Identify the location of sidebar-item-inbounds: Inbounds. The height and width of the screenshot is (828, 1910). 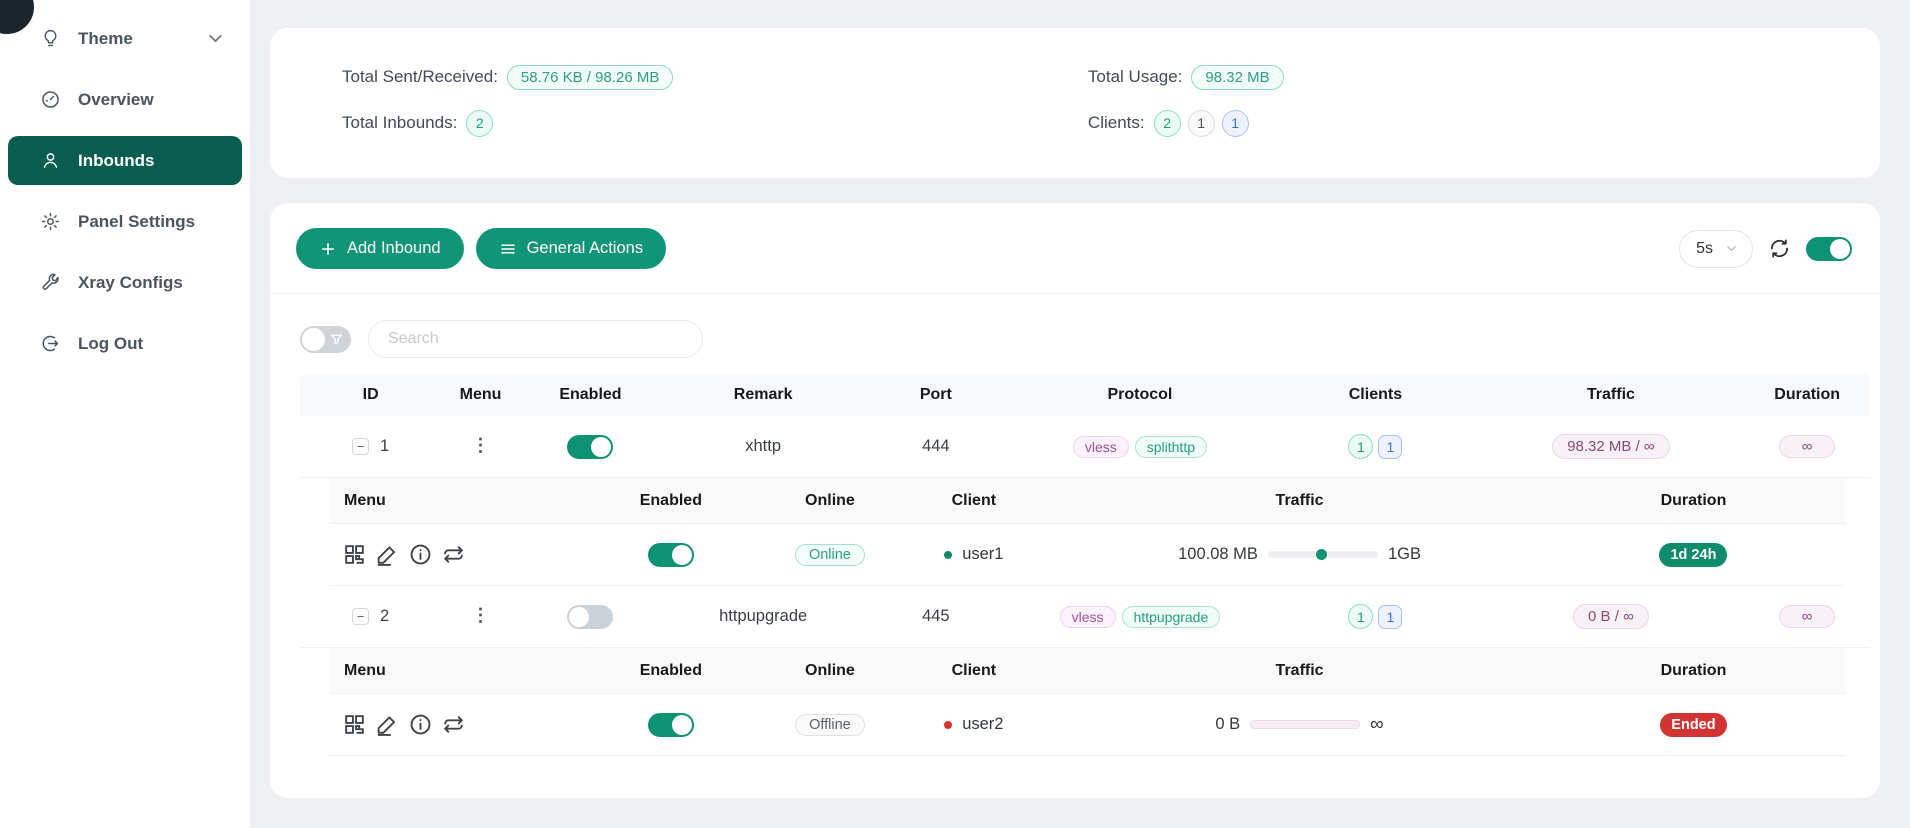
(125, 160).